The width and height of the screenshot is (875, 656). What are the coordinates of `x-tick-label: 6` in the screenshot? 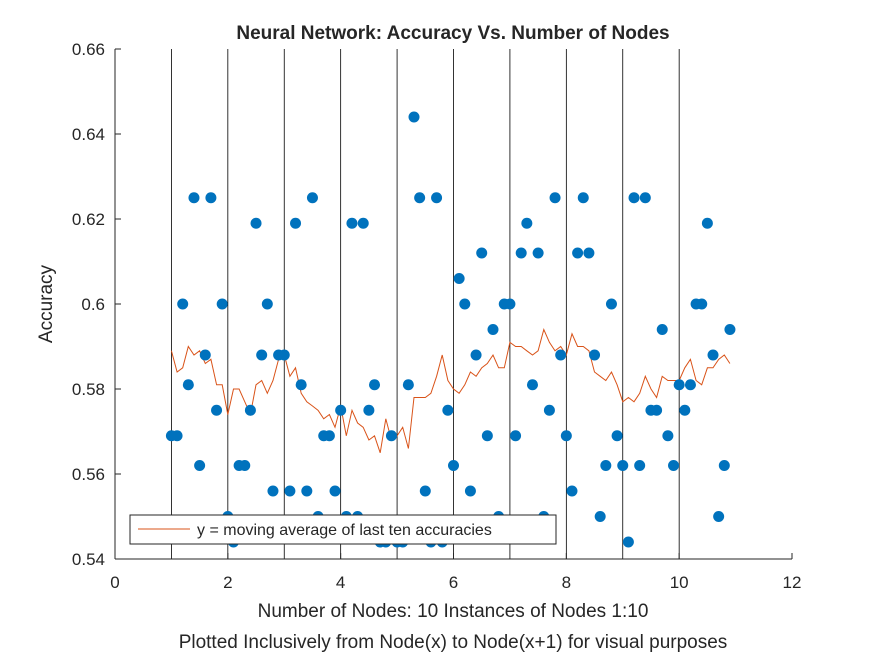 It's located at (453, 582).